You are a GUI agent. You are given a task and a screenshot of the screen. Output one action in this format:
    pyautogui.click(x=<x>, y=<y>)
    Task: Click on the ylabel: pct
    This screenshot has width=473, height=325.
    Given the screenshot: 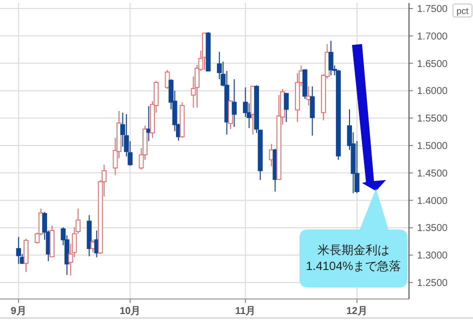 What is the action you would take?
    pyautogui.click(x=462, y=11)
    